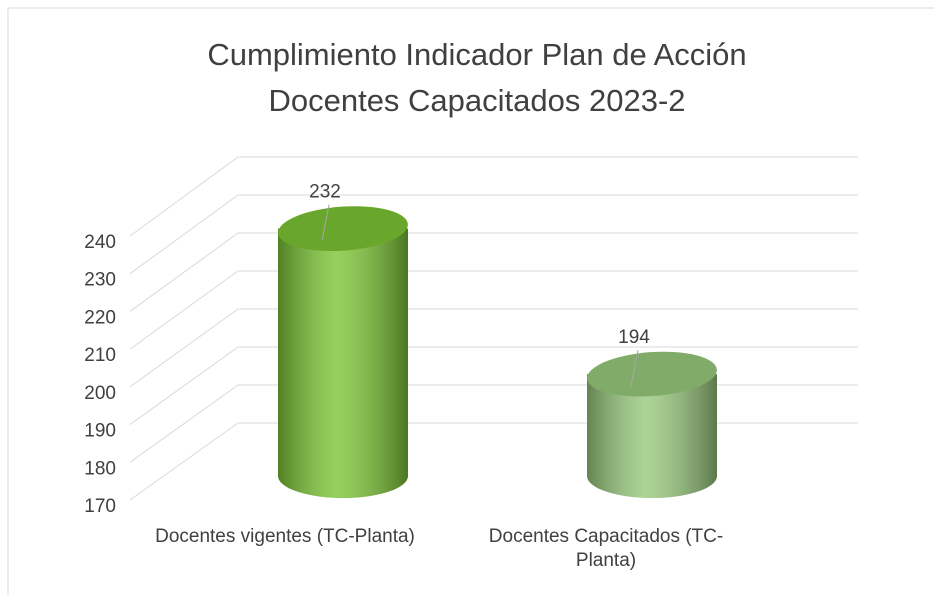  Describe the element at coordinates (100, 393) in the screenshot. I see `y-tick-label: 200` at that location.